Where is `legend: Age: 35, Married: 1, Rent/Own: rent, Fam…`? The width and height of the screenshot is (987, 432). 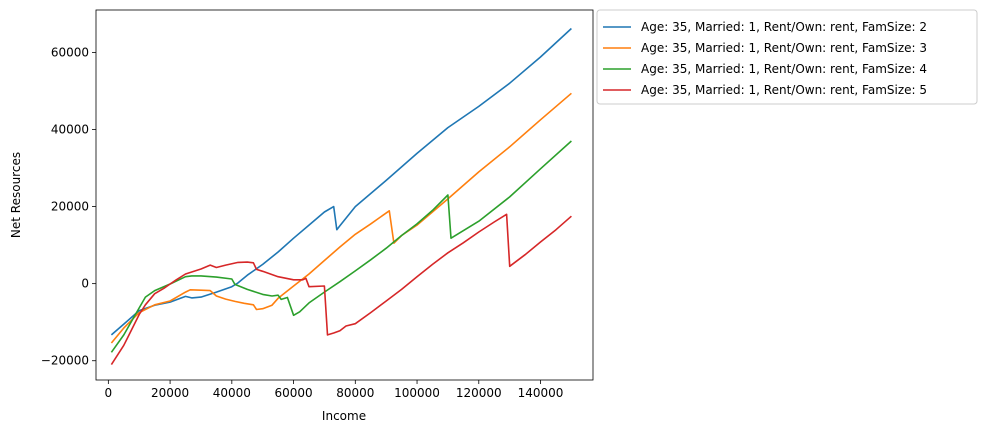 legend: Age: 35, Married: 1, Rent/Own: rent, Fam… is located at coordinates (787, 57).